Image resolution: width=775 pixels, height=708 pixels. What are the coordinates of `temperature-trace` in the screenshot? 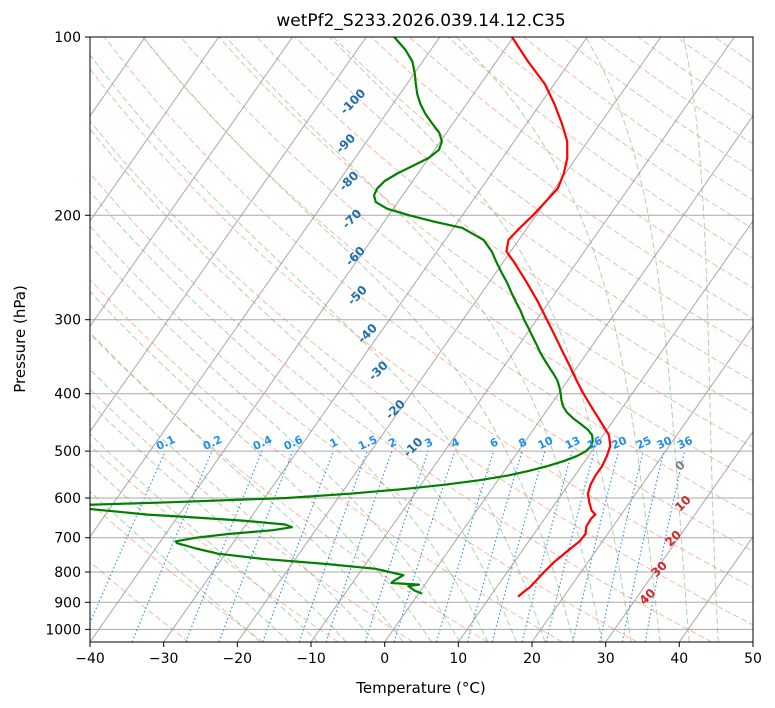 It's located at (558, 317).